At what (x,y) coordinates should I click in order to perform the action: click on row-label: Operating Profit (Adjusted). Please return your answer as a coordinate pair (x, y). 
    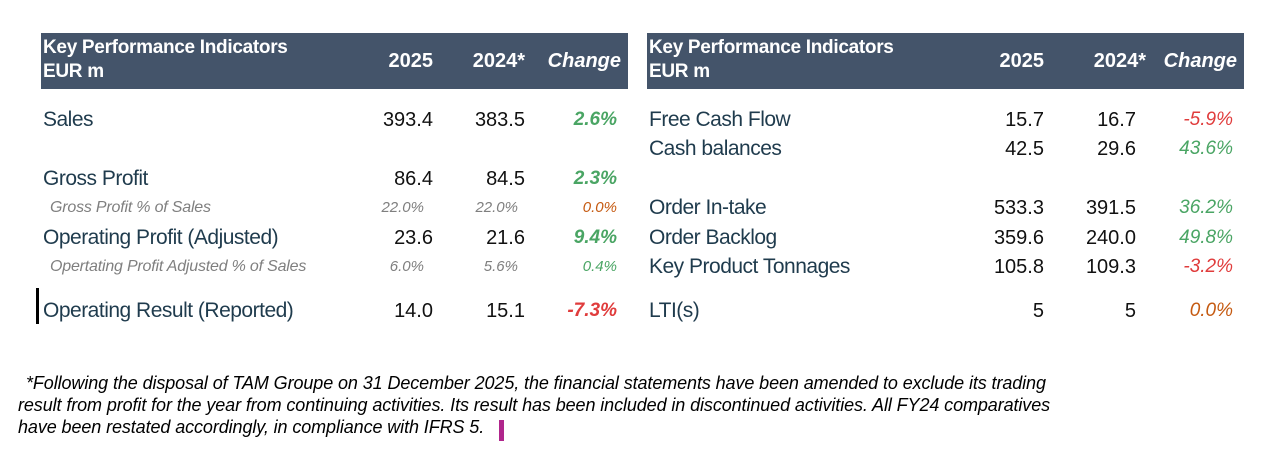
    Looking at the image, I should click on (161, 237).